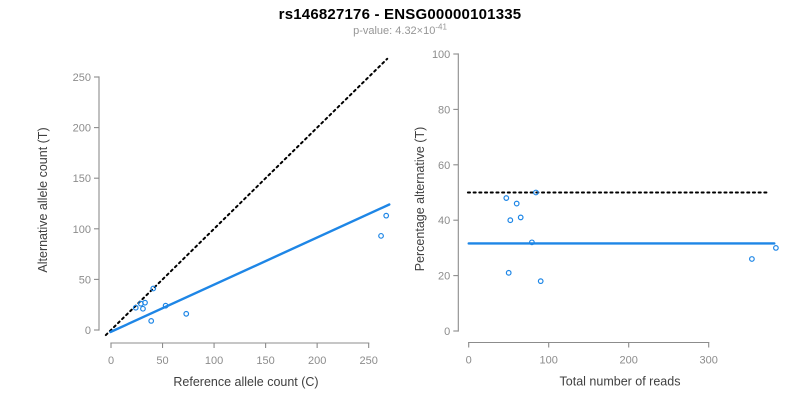  Describe the element at coordinates (265, 361) in the screenshot. I see `x-tick-label: 150` at that location.